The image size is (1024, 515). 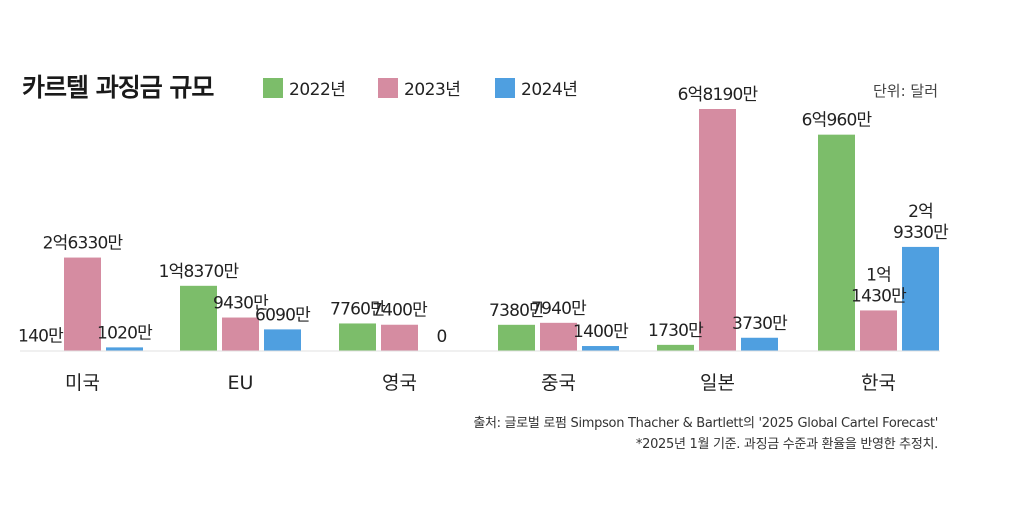 What do you see at coordinates (717, 383) in the screenshot?
I see `category-label-4: 일본` at bounding box center [717, 383].